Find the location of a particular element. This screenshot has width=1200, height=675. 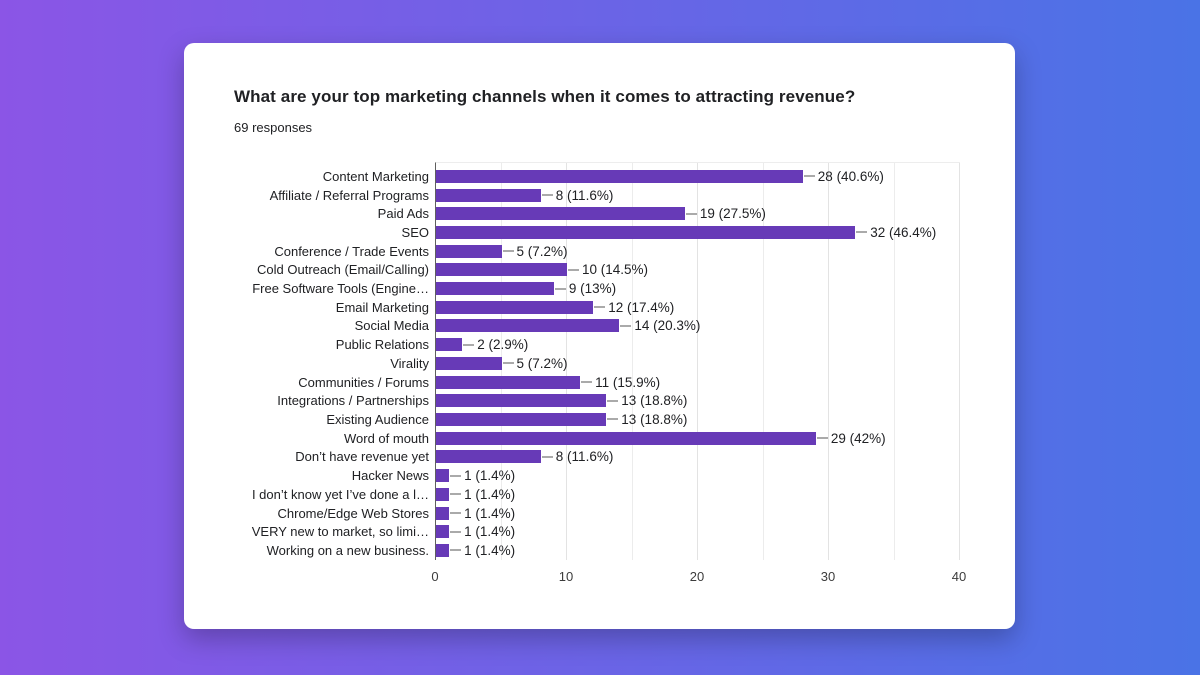

chart-row: Hacker News 1 (1.4%) is located at coordinates (599, 475).